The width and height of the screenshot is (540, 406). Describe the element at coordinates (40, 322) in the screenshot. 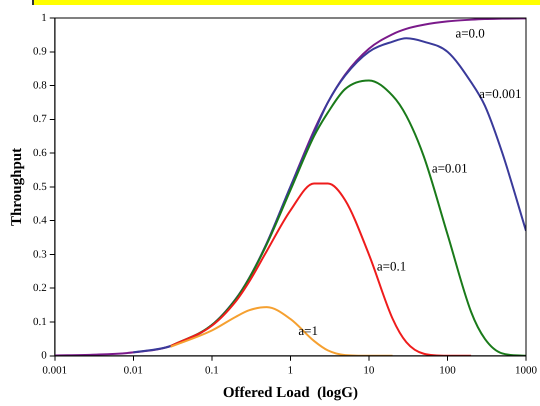

I see `y-tick-label: 0.1` at that location.